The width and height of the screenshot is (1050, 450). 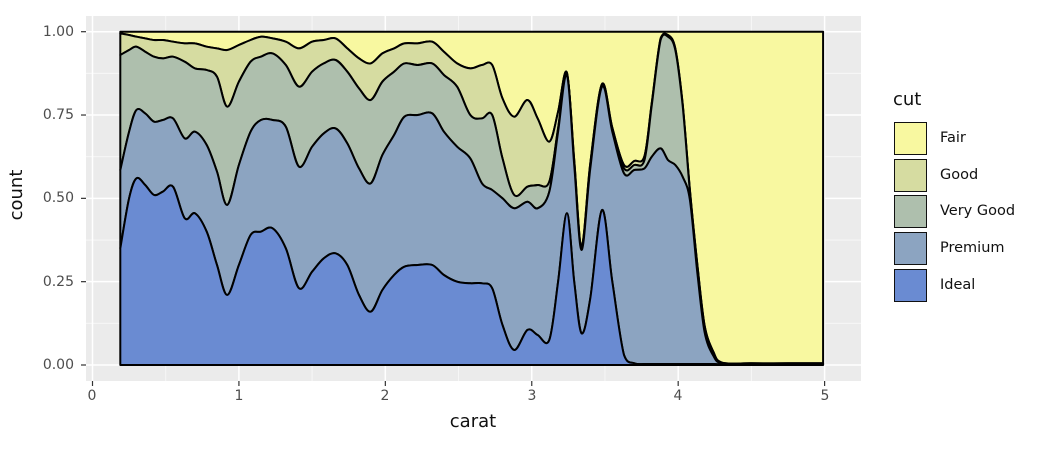 What do you see at coordinates (978, 211) in the screenshot?
I see `legend-label-very-good: Very Good` at bounding box center [978, 211].